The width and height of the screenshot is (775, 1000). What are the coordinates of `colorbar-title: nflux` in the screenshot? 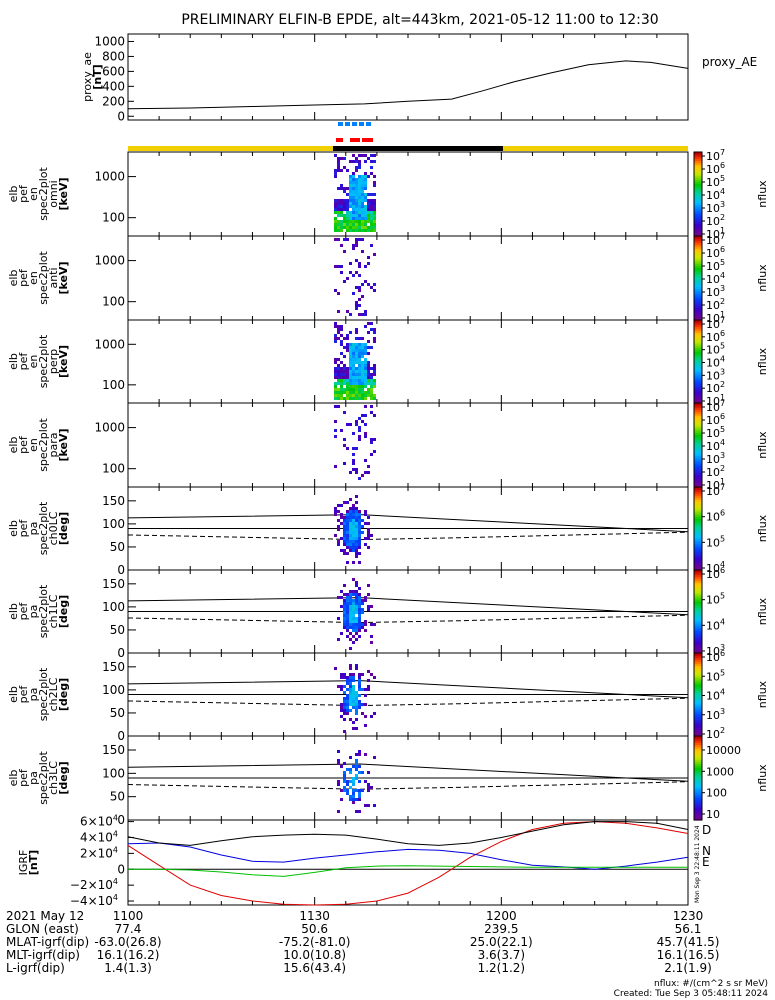 It's located at (762, 445).